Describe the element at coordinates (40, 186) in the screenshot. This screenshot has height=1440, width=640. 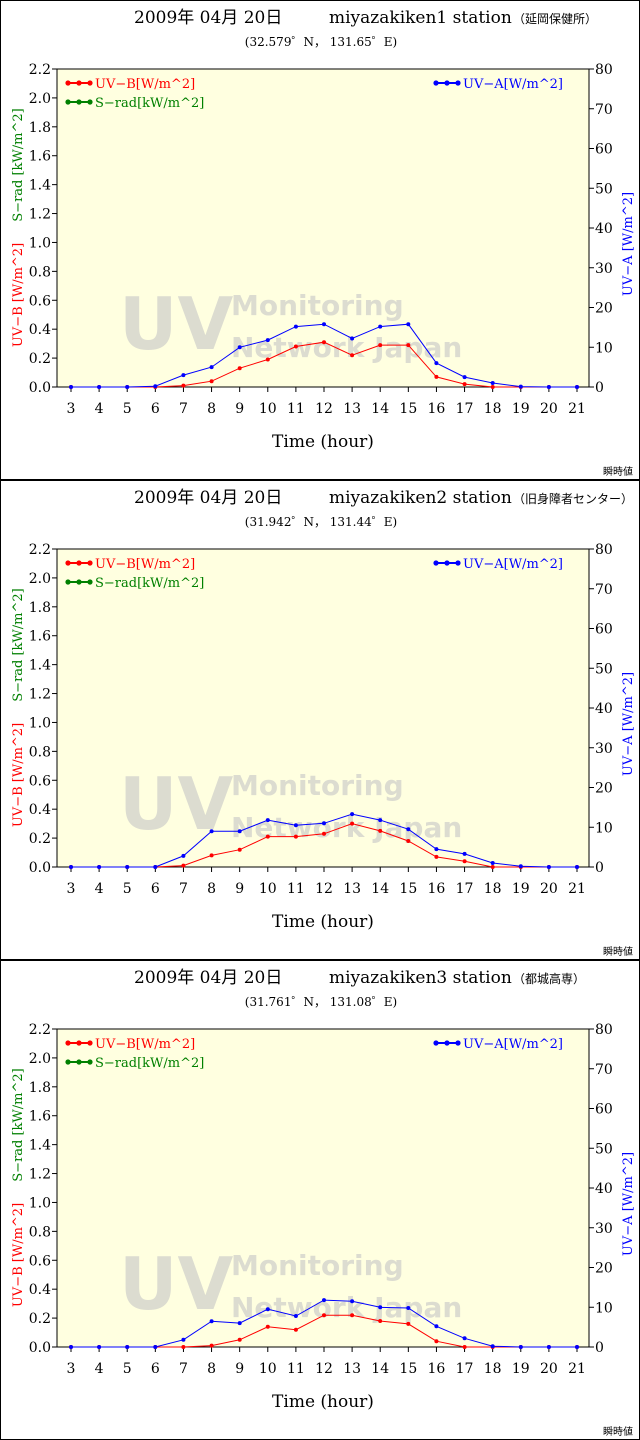
I see `left-tick-label: 1.4` at that location.